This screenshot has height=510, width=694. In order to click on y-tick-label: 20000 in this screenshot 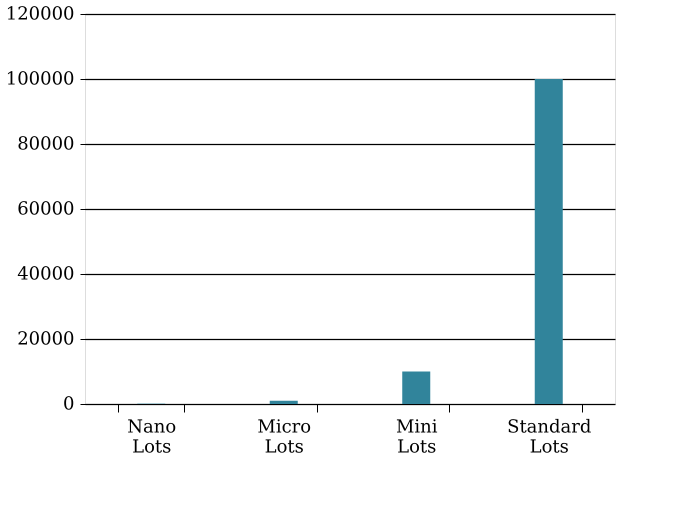, I will do `click(45, 339)`.